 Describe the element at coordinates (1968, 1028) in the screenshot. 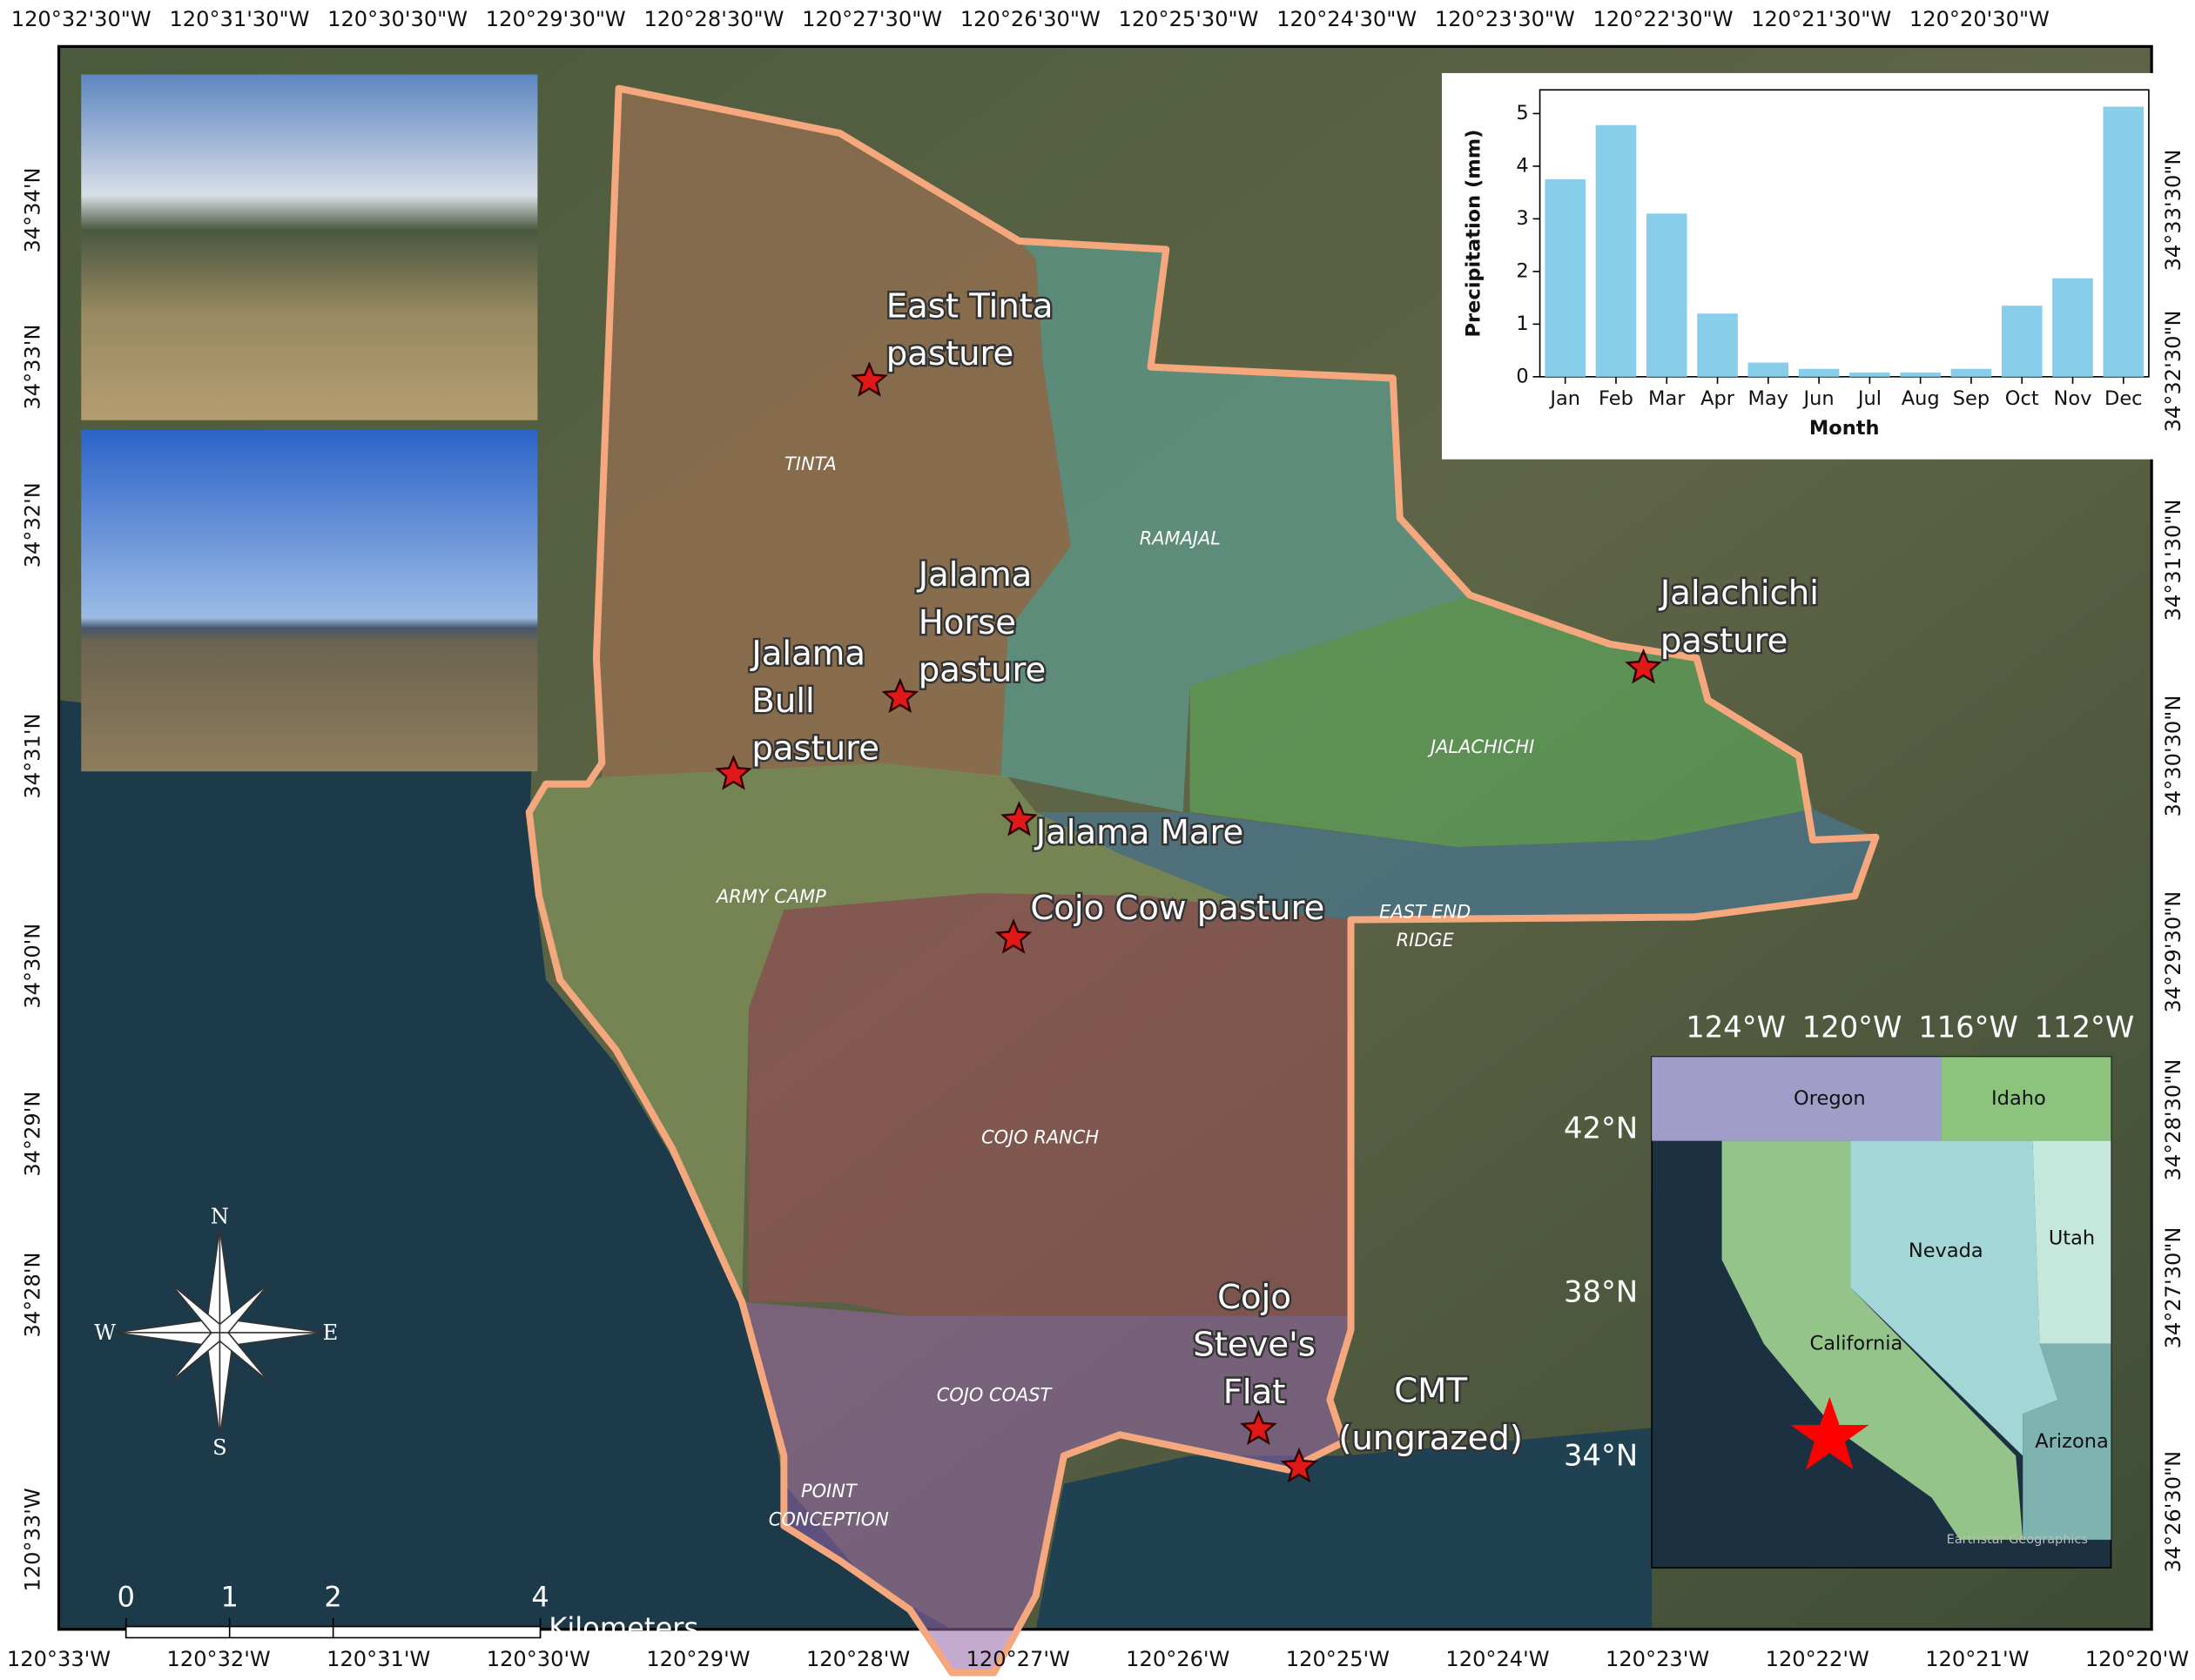

I see `inset-lon-label: 116°W` at that location.